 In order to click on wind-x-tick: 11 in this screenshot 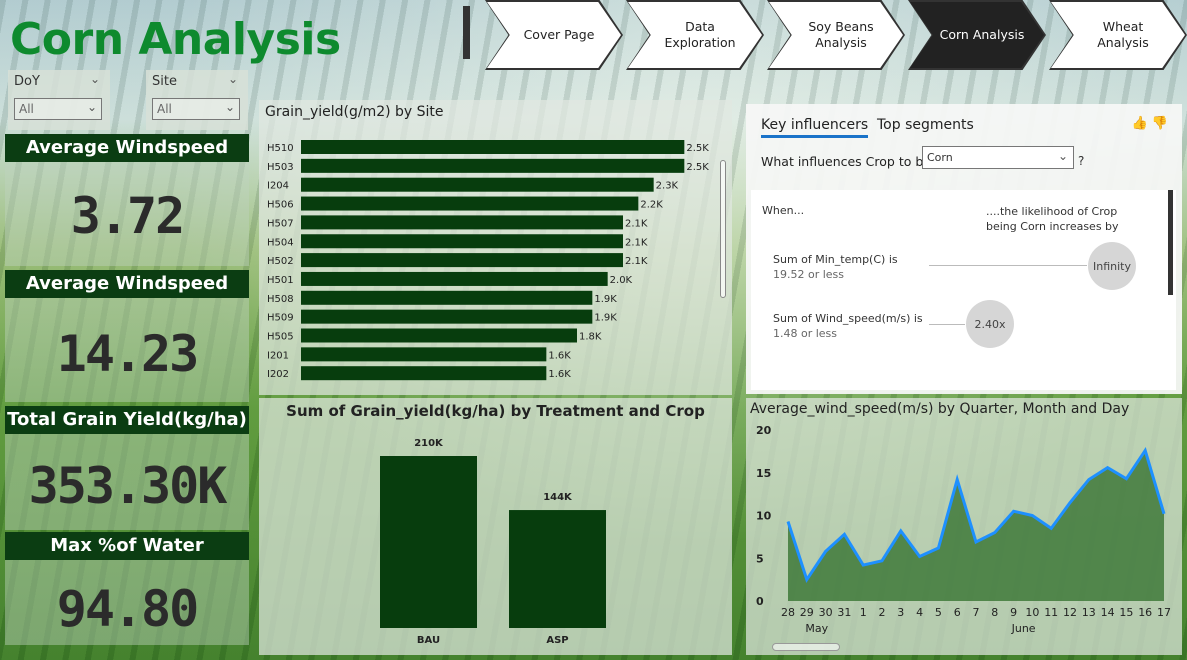, I will do `click(1051, 612)`.